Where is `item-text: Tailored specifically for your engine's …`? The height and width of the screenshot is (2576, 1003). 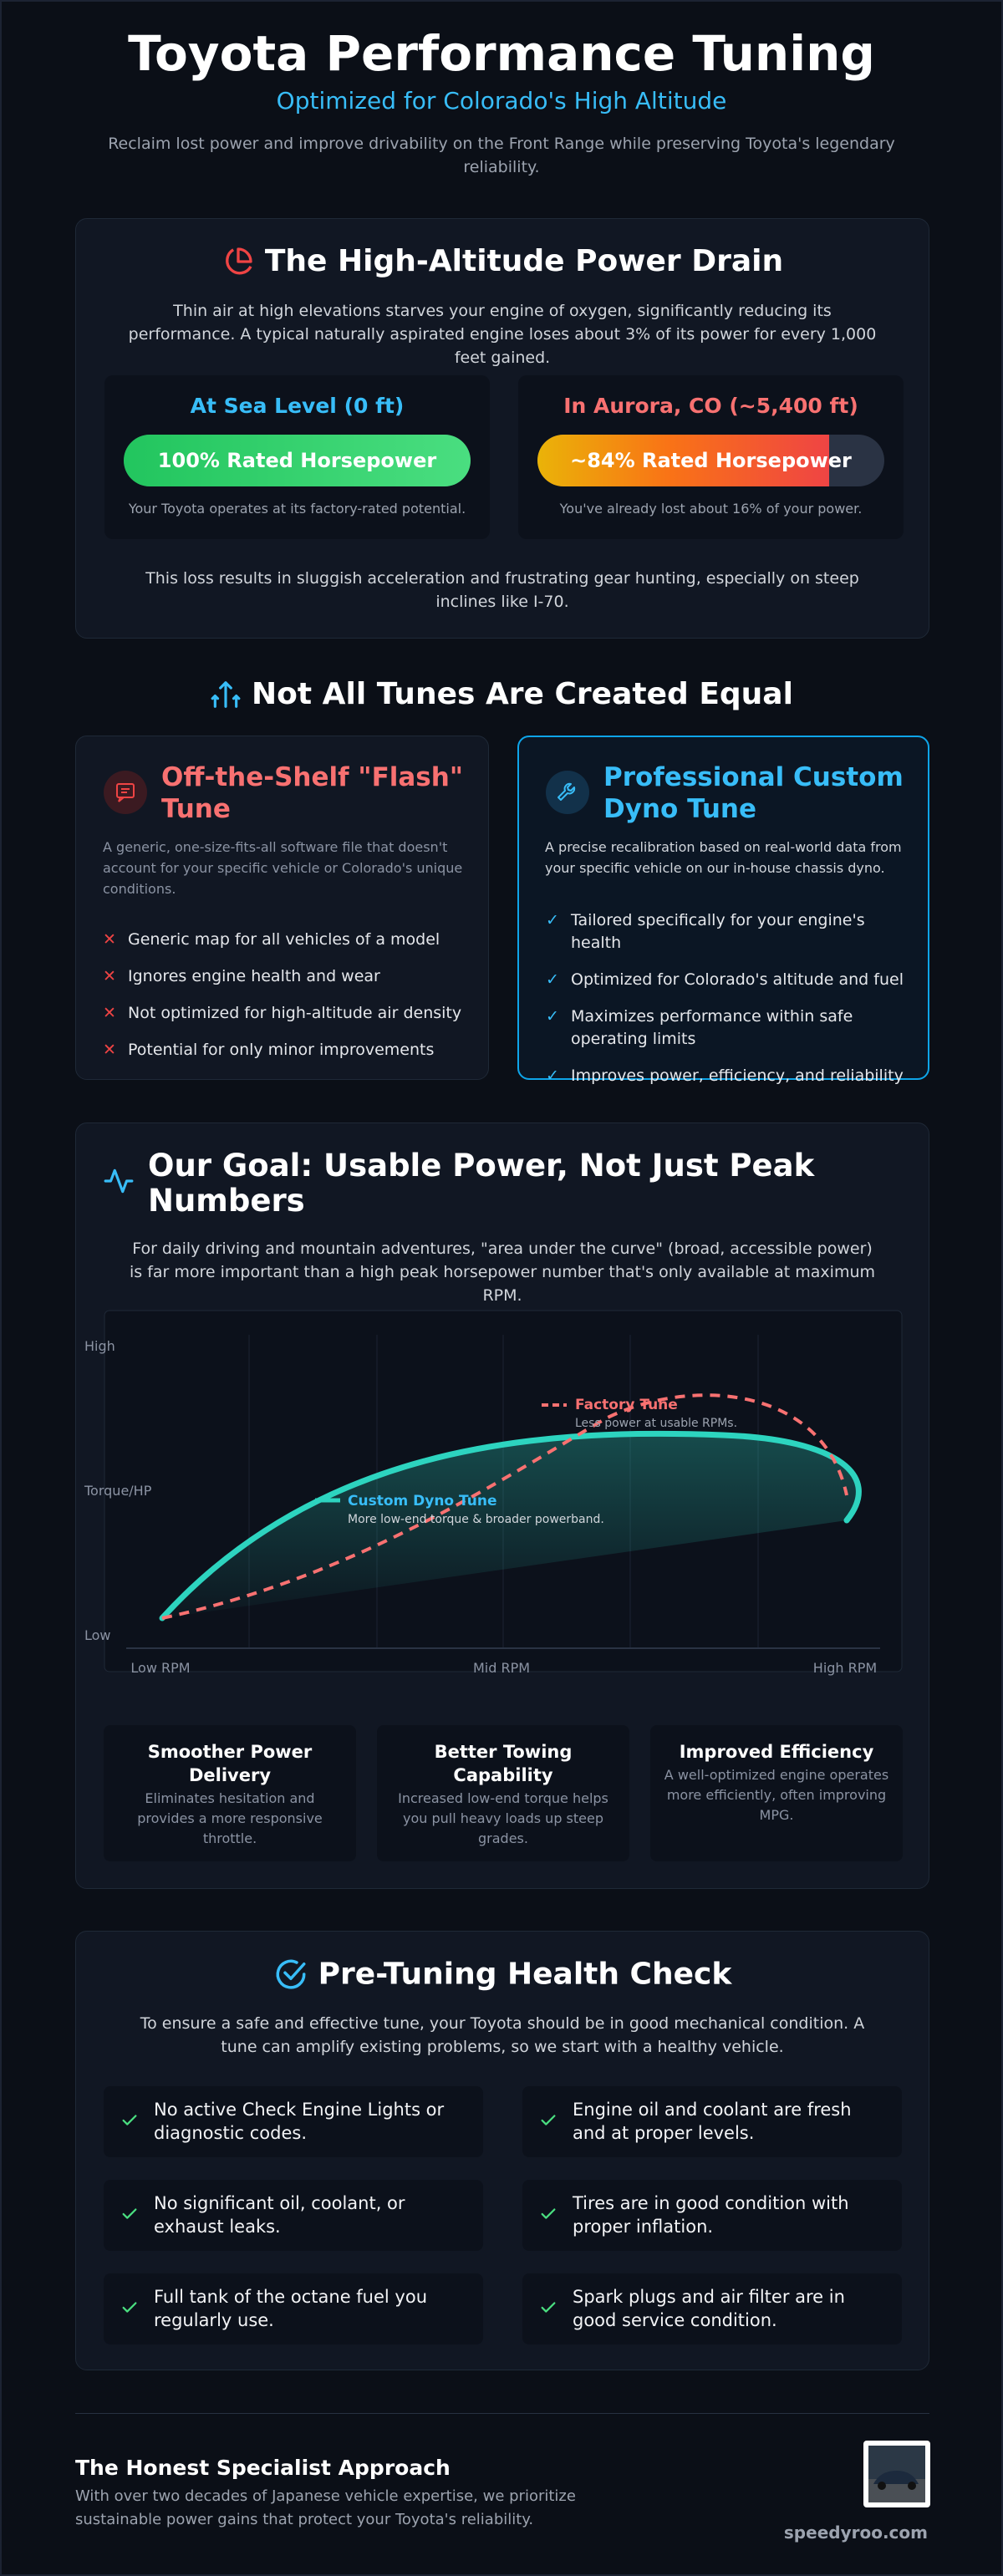 item-text: Tailored specifically for your engine's … is located at coordinates (718, 931).